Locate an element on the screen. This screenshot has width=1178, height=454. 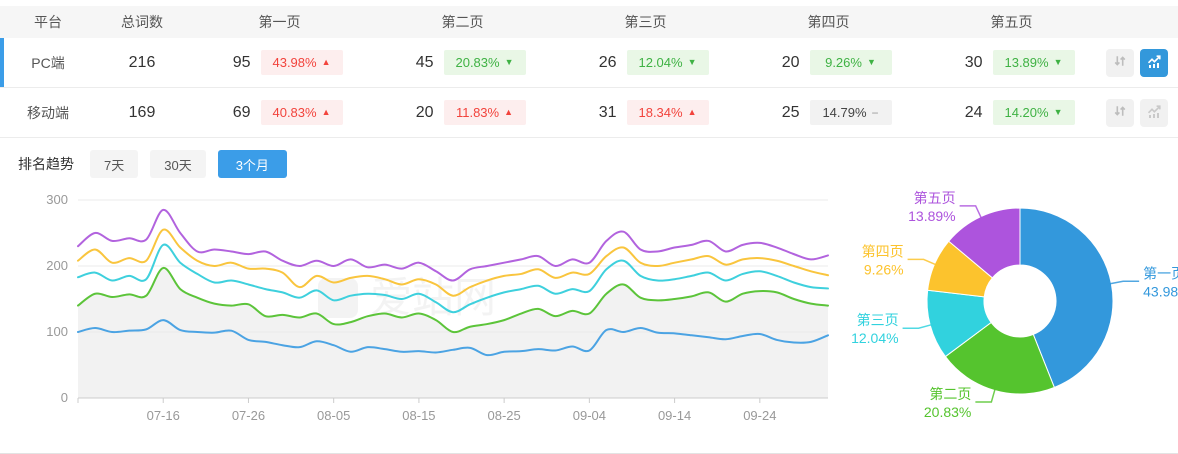
table-header-row: 平台 总词数 第一页 第二页 第三页 第四页 第五页 is located at coordinates (589, 22).